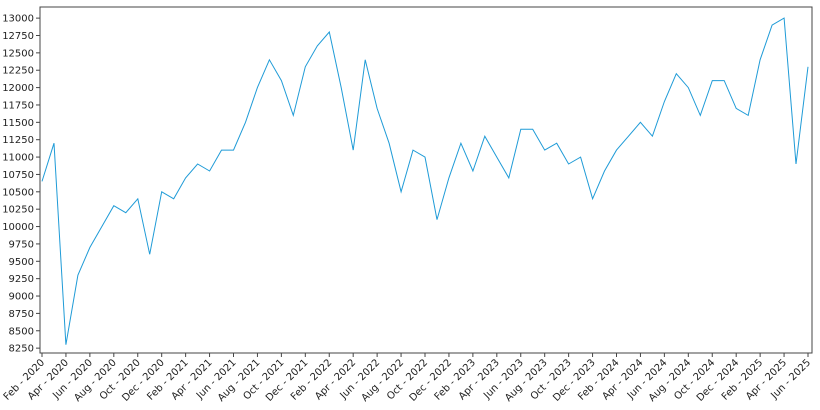  I want to click on y-tick-label: 9000, so click(21, 297).